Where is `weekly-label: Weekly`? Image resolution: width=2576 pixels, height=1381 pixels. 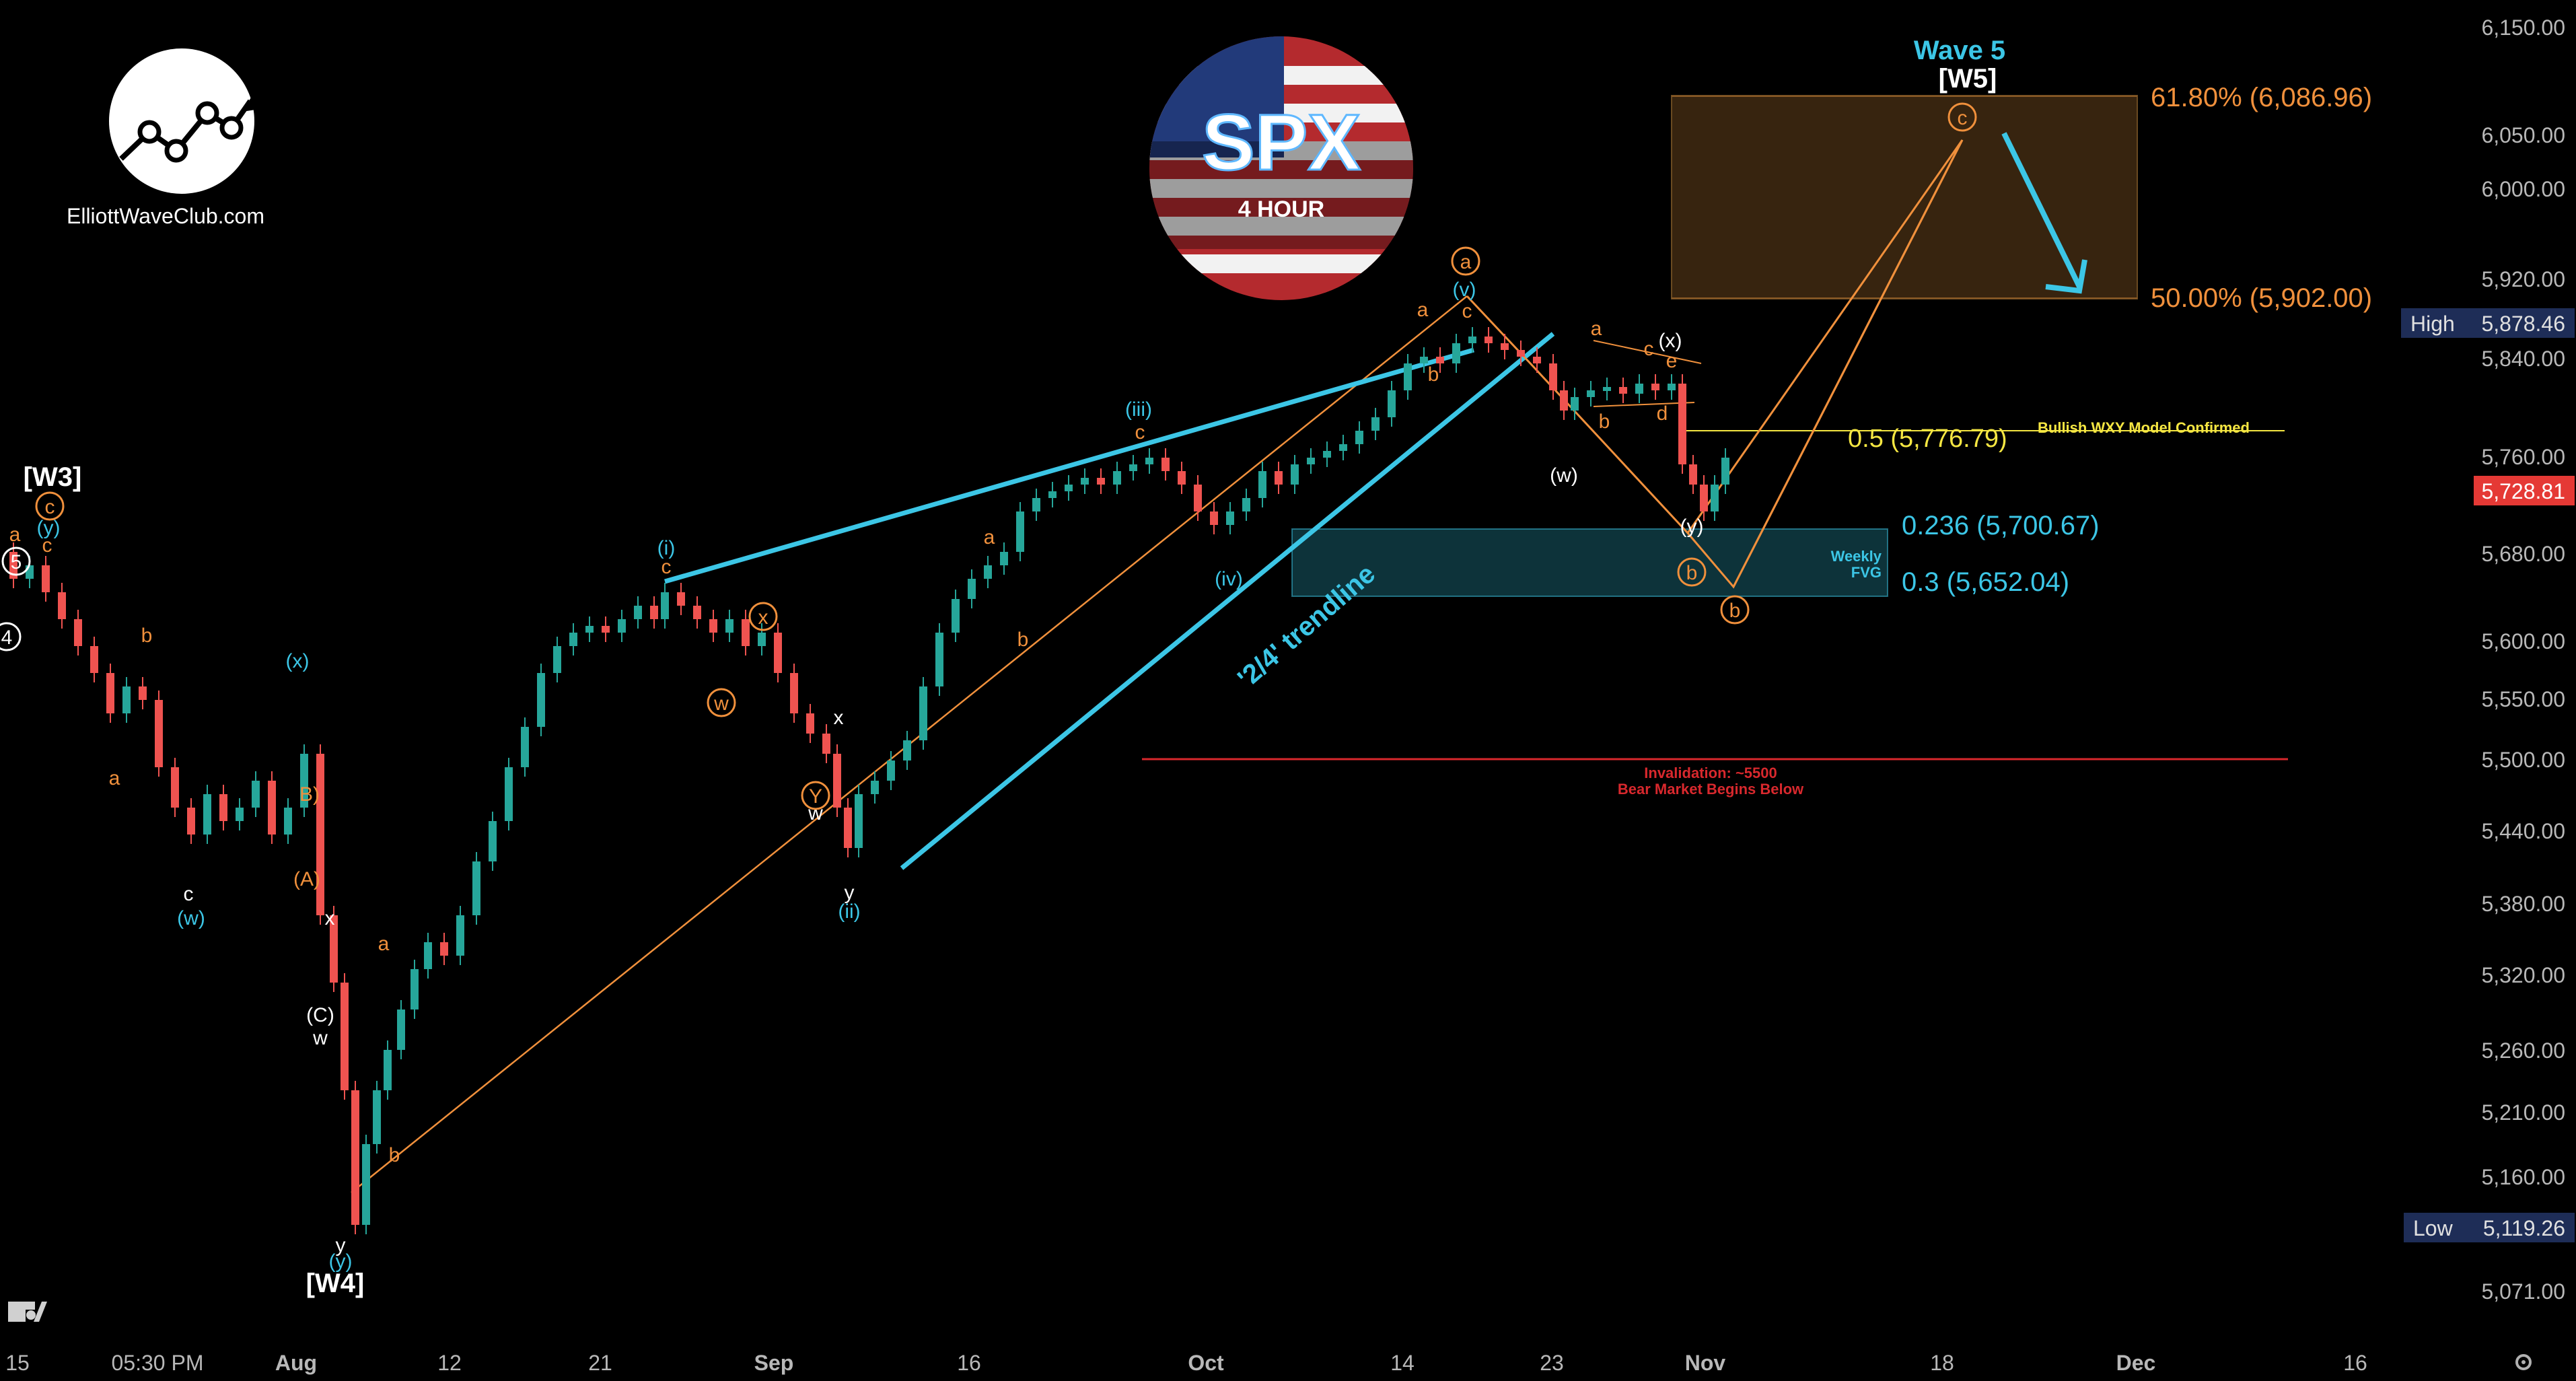
weekly-label: Weekly is located at coordinates (1856, 556).